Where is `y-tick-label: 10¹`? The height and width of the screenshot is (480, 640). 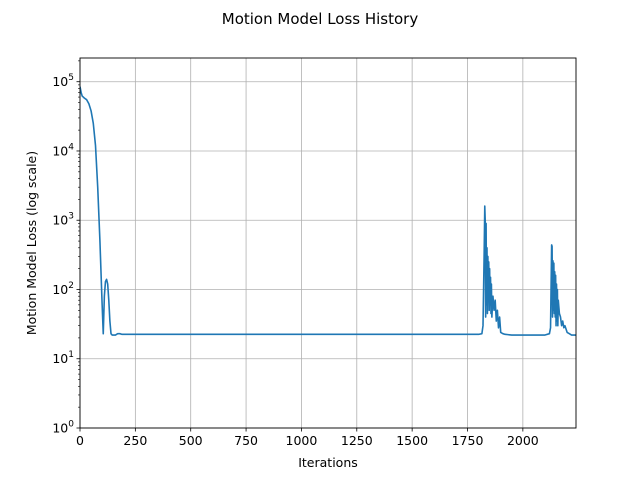 y-tick-label: 10¹ is located at coordinates (63, 358).